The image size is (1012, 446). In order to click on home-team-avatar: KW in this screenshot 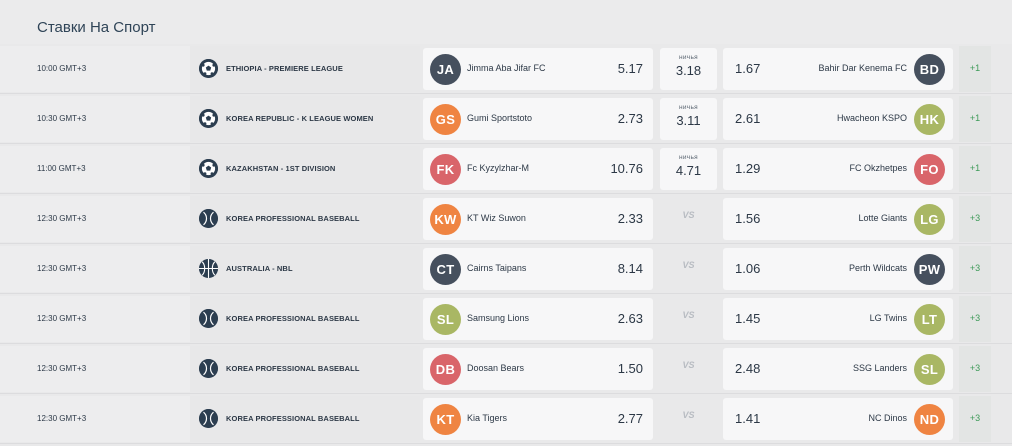, I will do `click(445, 219)`.